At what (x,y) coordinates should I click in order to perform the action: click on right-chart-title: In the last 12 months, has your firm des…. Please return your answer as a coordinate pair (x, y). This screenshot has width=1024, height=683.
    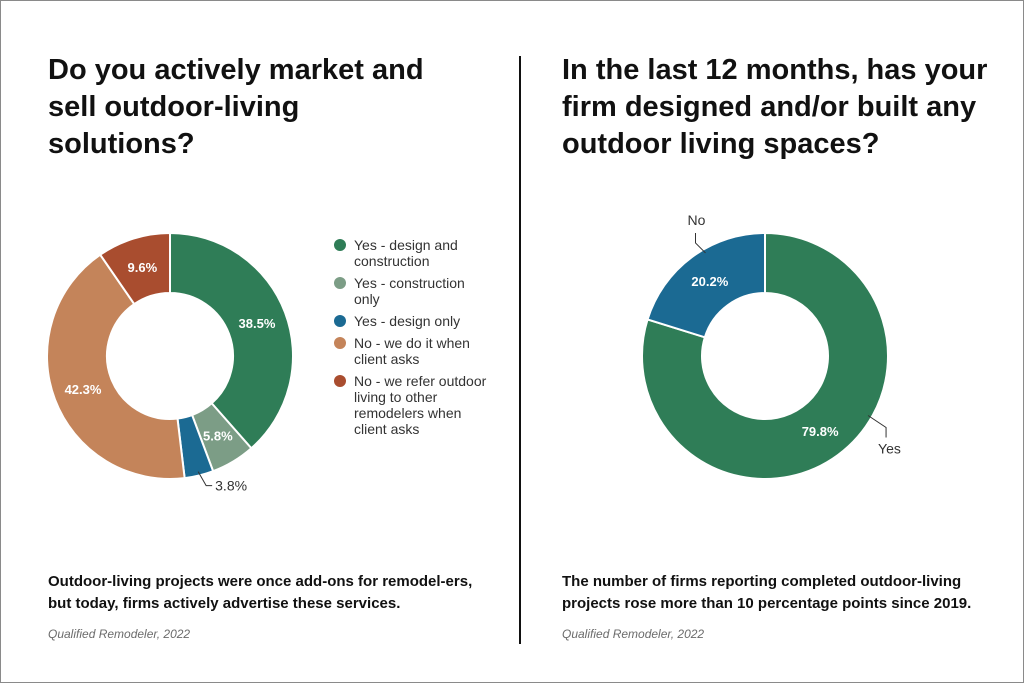
    Looking at the image, I should click on (775, 107).